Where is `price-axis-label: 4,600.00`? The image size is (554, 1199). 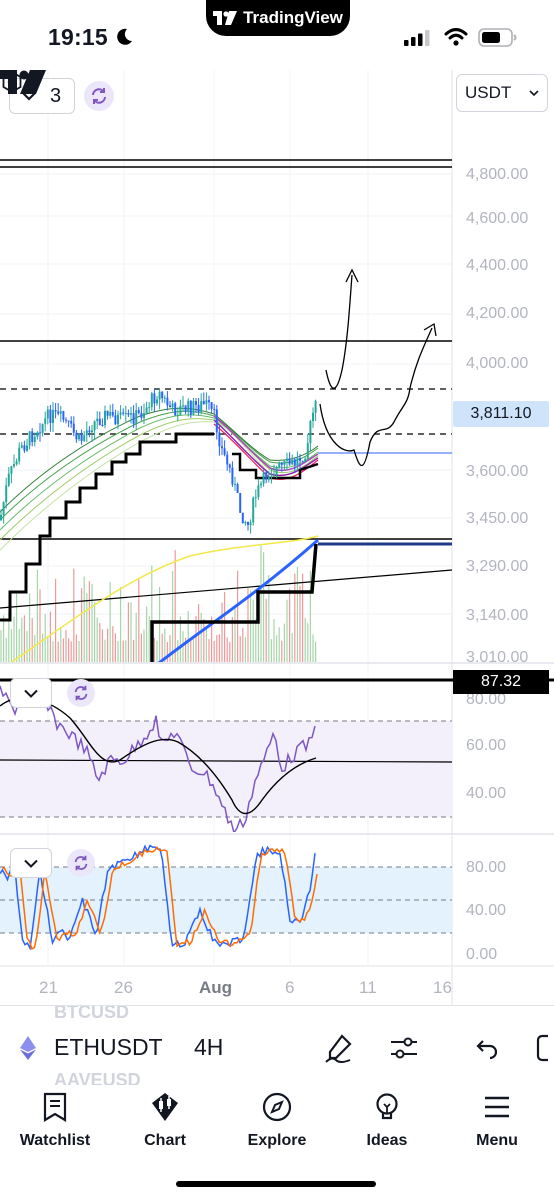
price-axis-label: 4,600.00 is located at coordinates (497, 218).